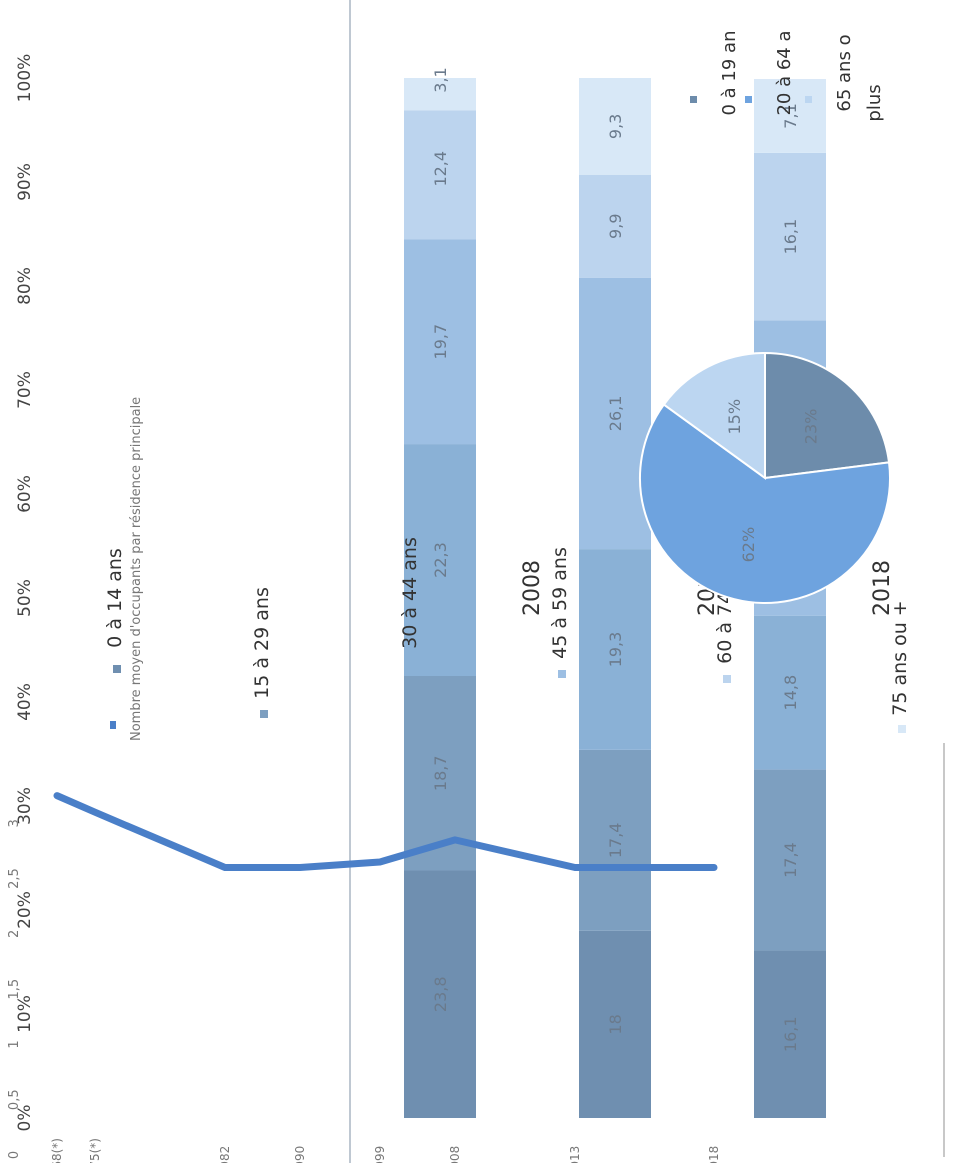 This screenshot has height=1163, width=980. I want to click on line-y-tick: 0,5, so click(14, 1099).